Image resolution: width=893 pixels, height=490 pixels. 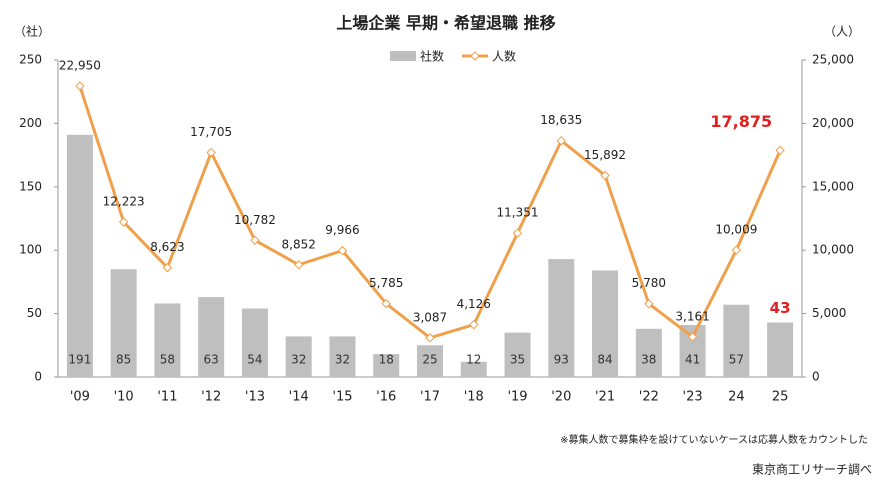 What do you see at coordinates (736, 360) in the screenshot?
I see `bar-value-label: 57` at bounding box center [736, 360].